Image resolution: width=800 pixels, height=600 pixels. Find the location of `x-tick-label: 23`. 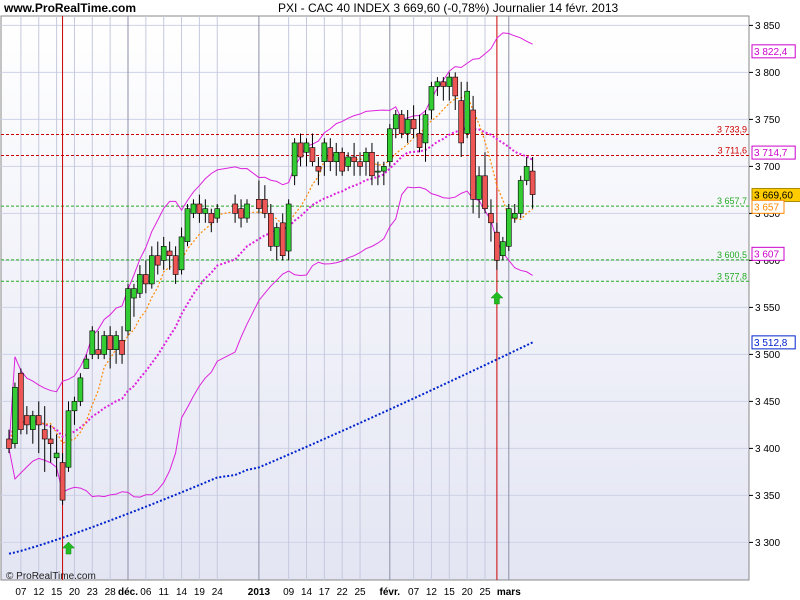

x-tick-label: 23 is located at coordinates (93, 592).